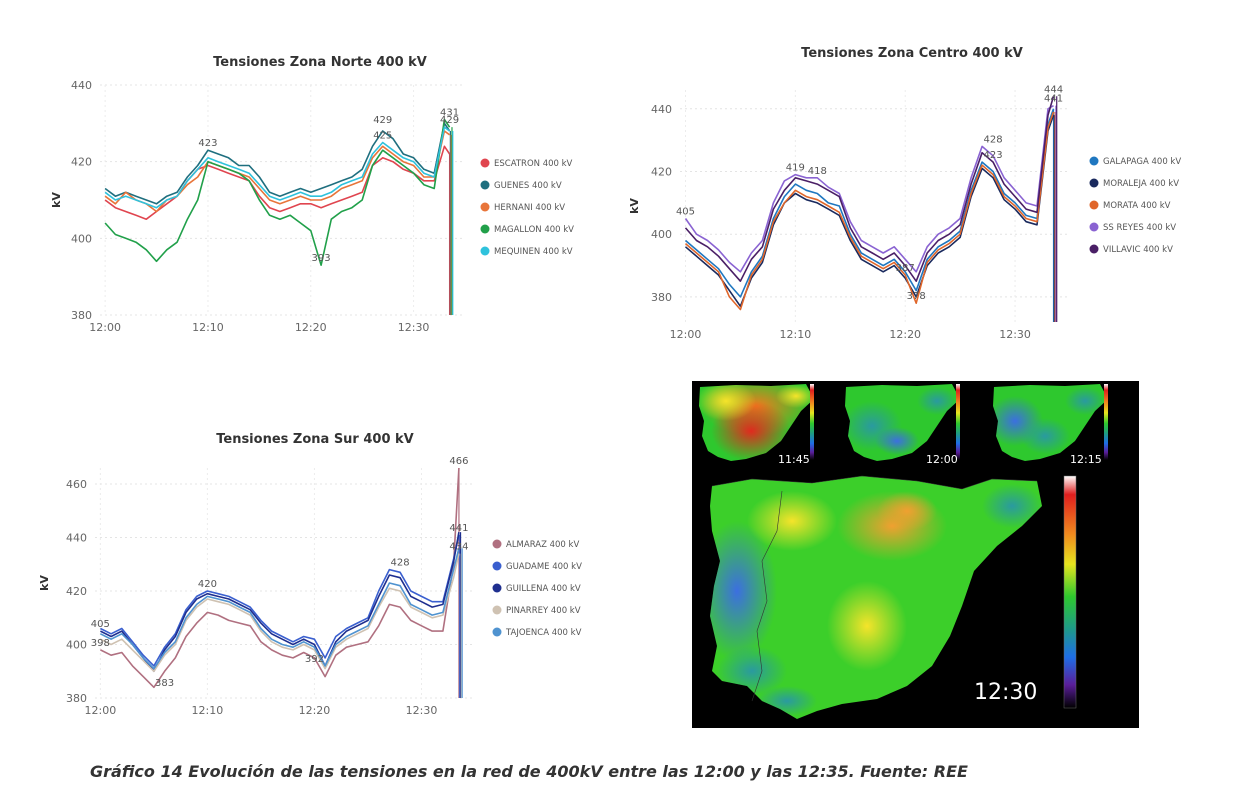 Image resolution: width=1238 pixels, height=810 pixels. Describe the element at coordinates (315, 439) in the screenshot. I see `chart-title: Tensiones Zona Sur 400 kV` at that location.